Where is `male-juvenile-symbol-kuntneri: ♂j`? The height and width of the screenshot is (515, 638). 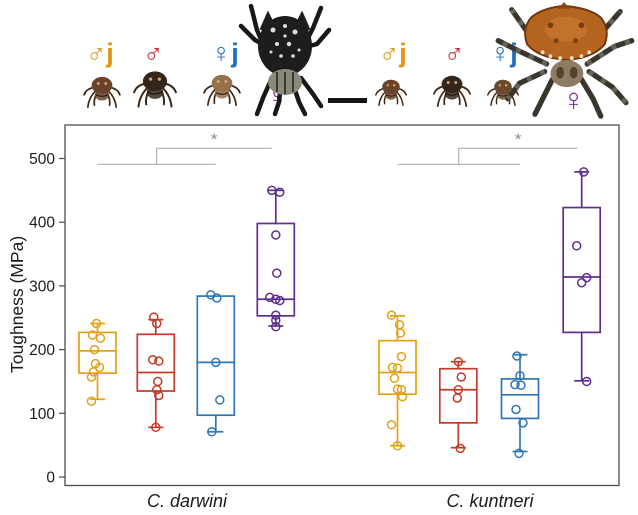
male-juvenile-symbol-kuntneri: ♂j is located at coordinates (393, 53).